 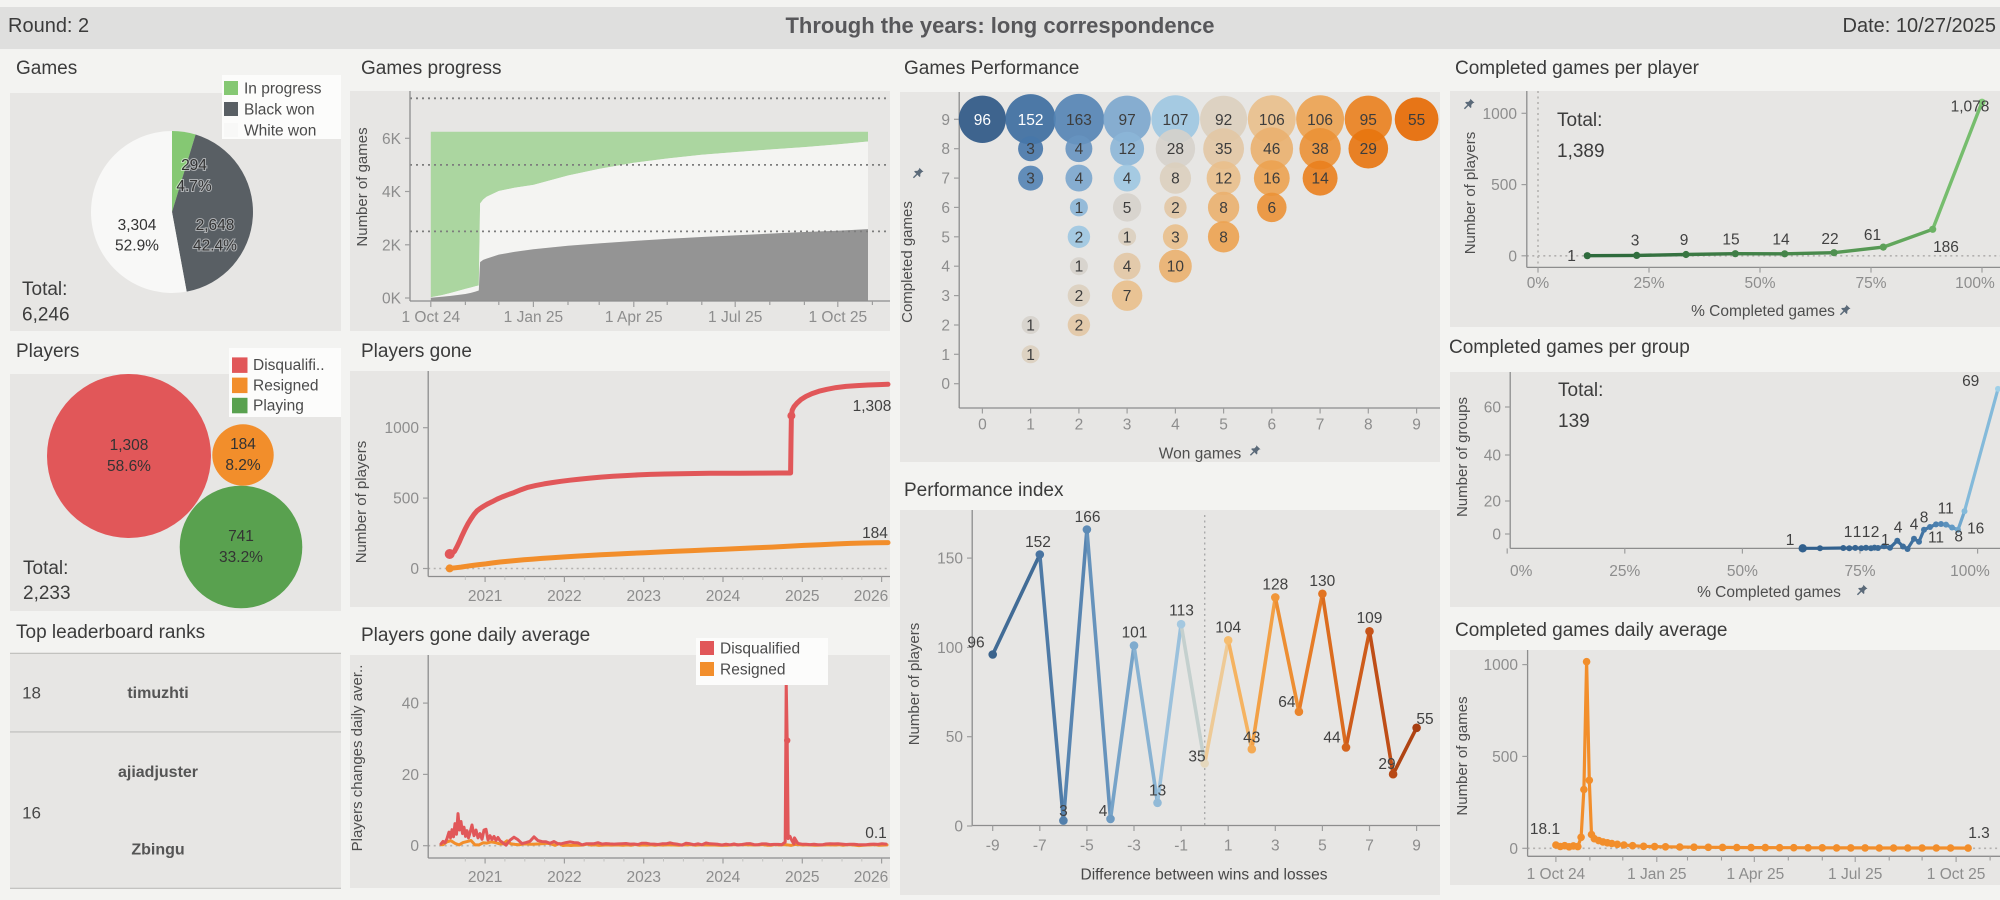 What do you see at coordinates (1493, 502) in the screenshot?
I see `svg-text: 20` at bounding box center [1493, 502].